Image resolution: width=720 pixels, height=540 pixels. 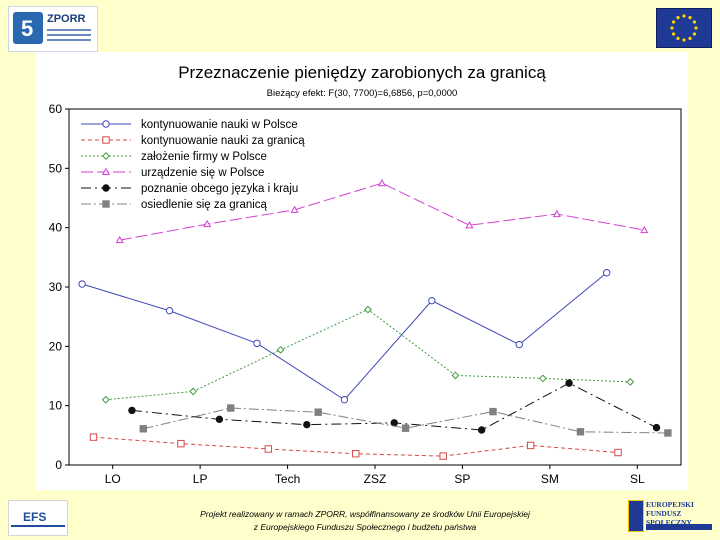 What do you see at coordinates (223, 141) in the screenshot?
I see `legend-label: kontynuowanie nauki za granicą` at bounding box center [223, 141].